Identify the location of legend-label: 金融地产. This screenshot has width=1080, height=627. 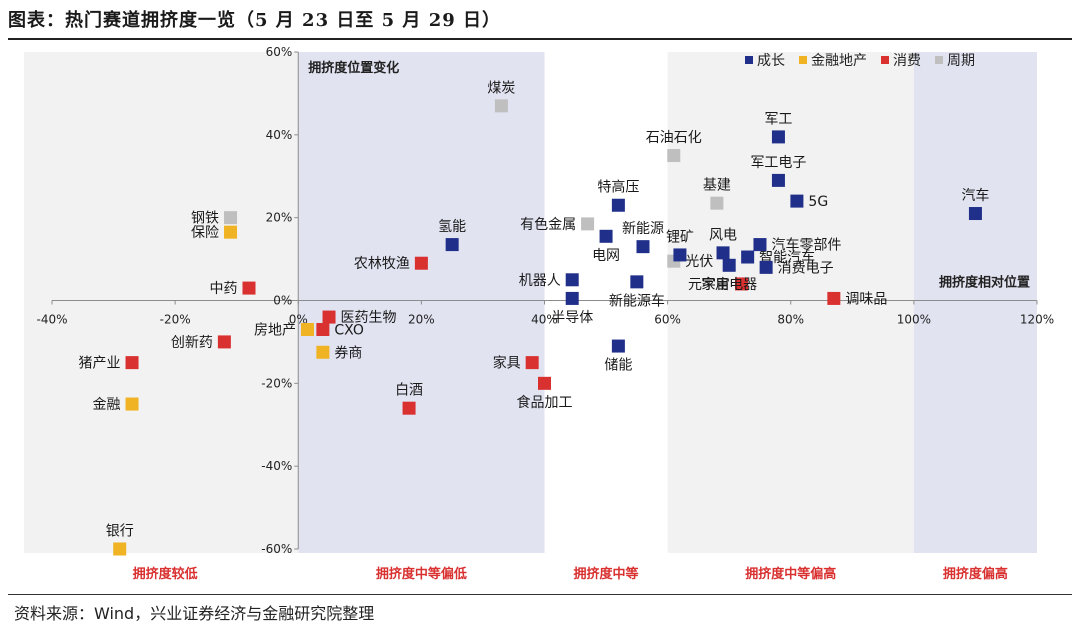
(839, 61).